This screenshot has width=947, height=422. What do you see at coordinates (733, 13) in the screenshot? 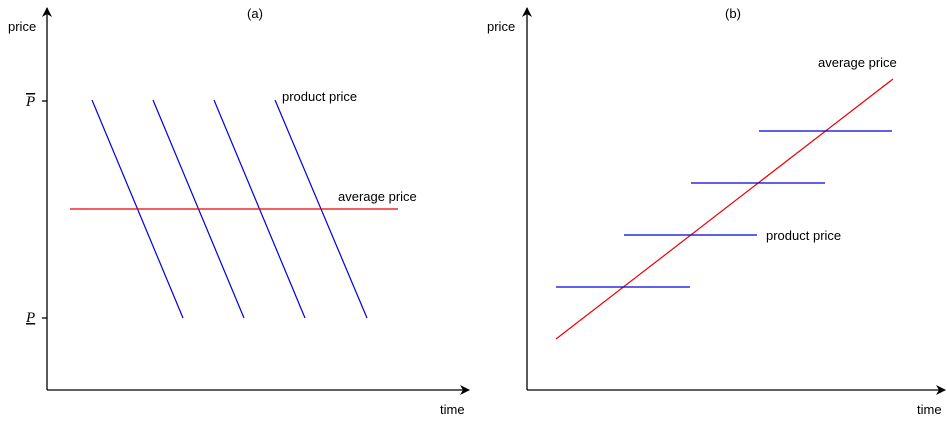
I see `panel-label: (b)` at bounding box center [733, 13].